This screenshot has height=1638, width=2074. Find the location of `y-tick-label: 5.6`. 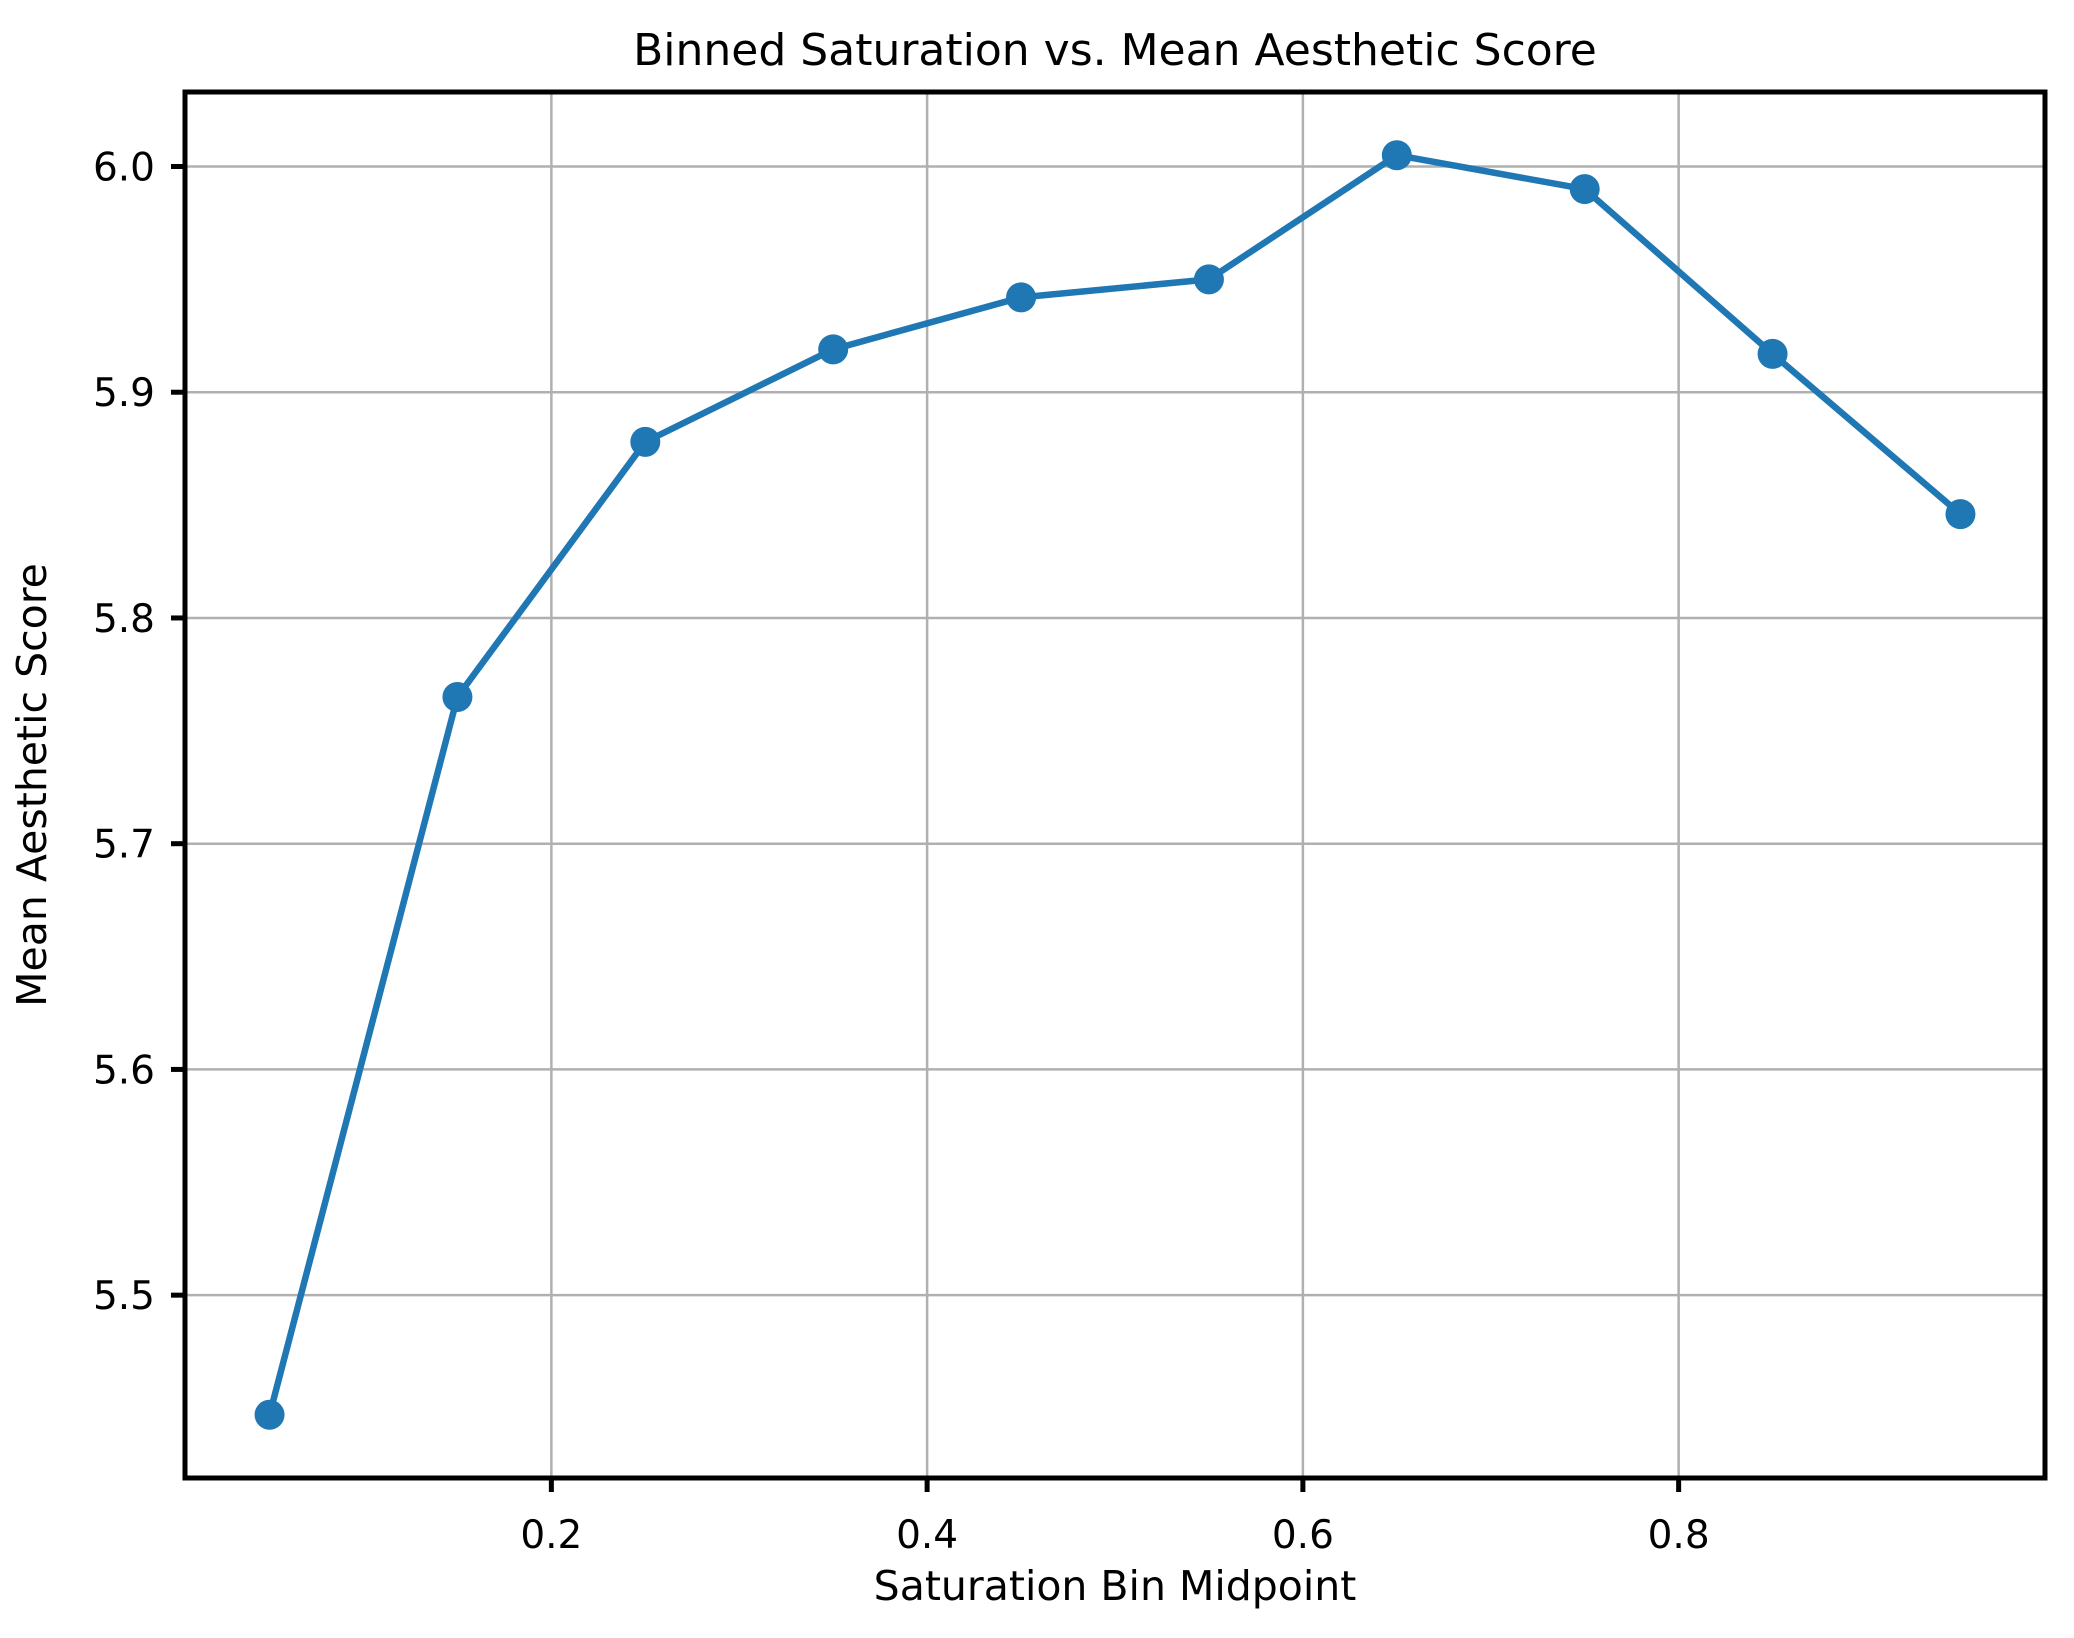

y-tick-label: 5.6 is located at coordinates (124, 1070).